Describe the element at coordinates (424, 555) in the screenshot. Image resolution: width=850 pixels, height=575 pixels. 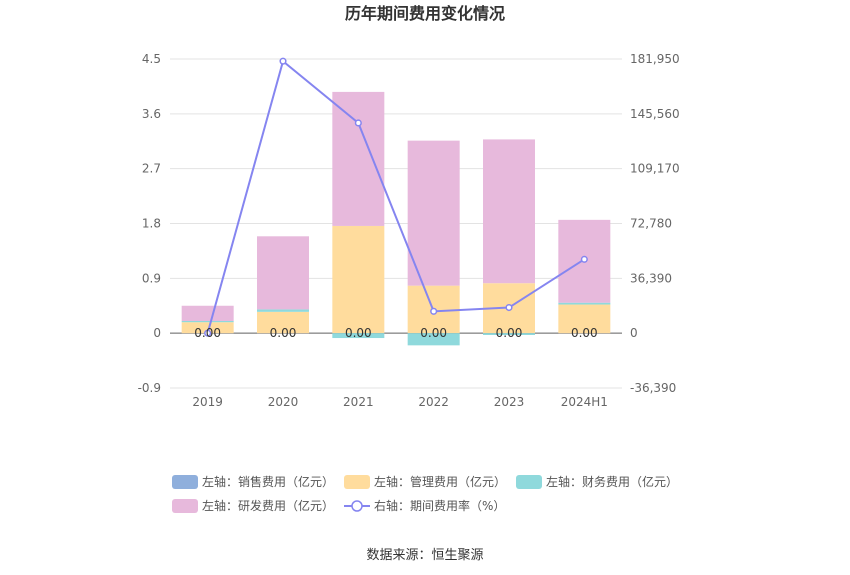
I see `data-source: 数据来源：恒生聚源` at that location.